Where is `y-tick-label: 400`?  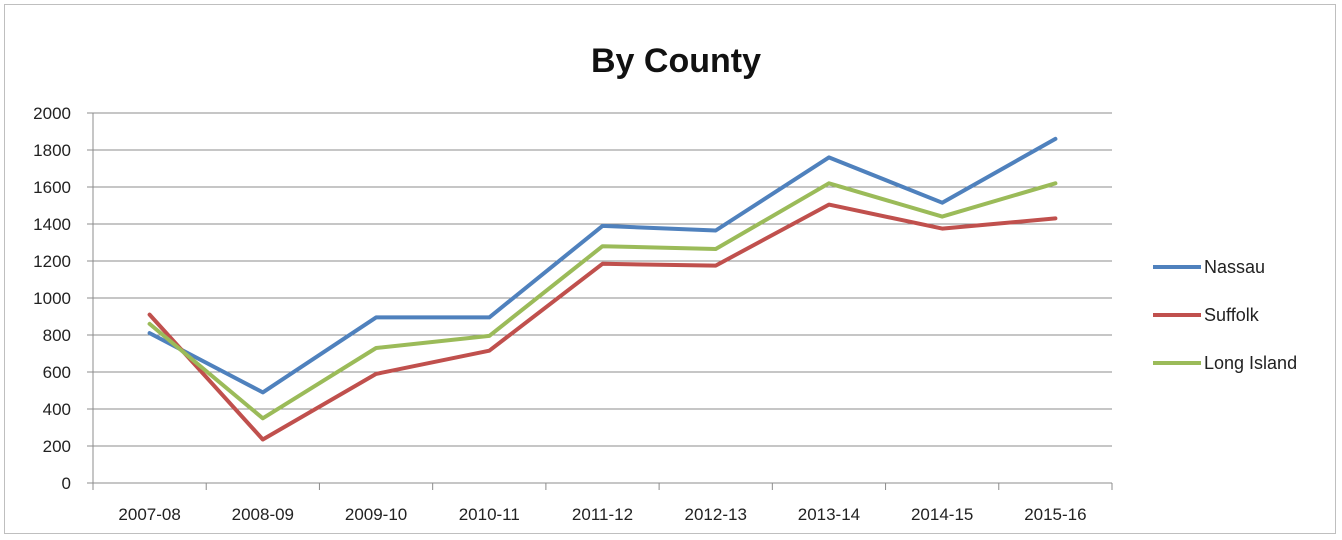 y-tick-label: 400 is located at coordinates (57, 409).